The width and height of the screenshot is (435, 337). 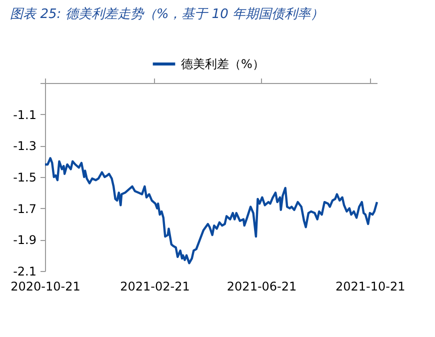 I want to click on legend-label: 德美利差（%）, so click(x=222, y=64).